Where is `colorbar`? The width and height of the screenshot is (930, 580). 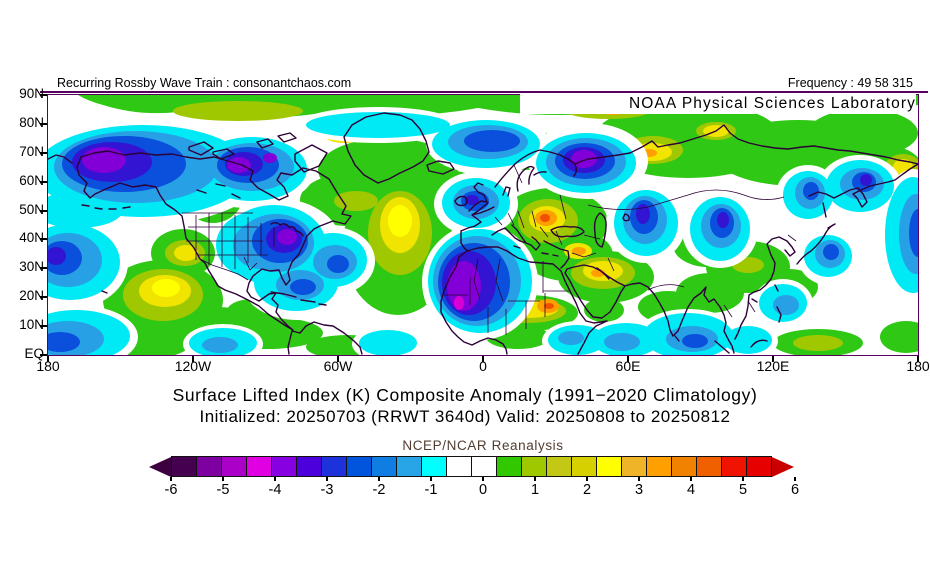
colorbar is located at coordinates (471, 466).